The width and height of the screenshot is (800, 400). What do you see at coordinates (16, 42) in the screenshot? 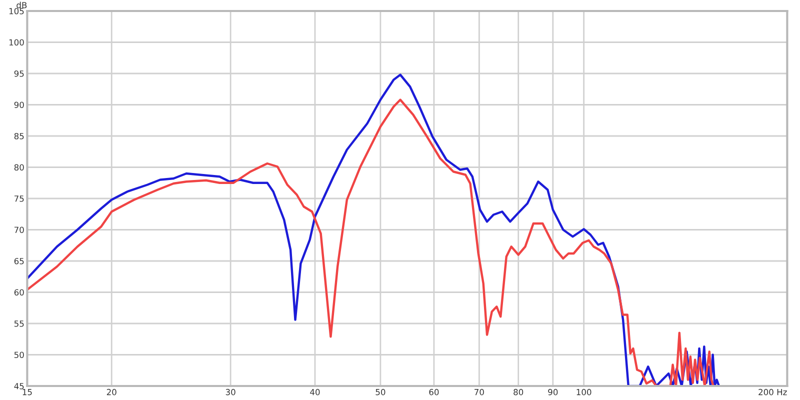
I see `y-tick-label: 100` at bounding box center [16, 42].